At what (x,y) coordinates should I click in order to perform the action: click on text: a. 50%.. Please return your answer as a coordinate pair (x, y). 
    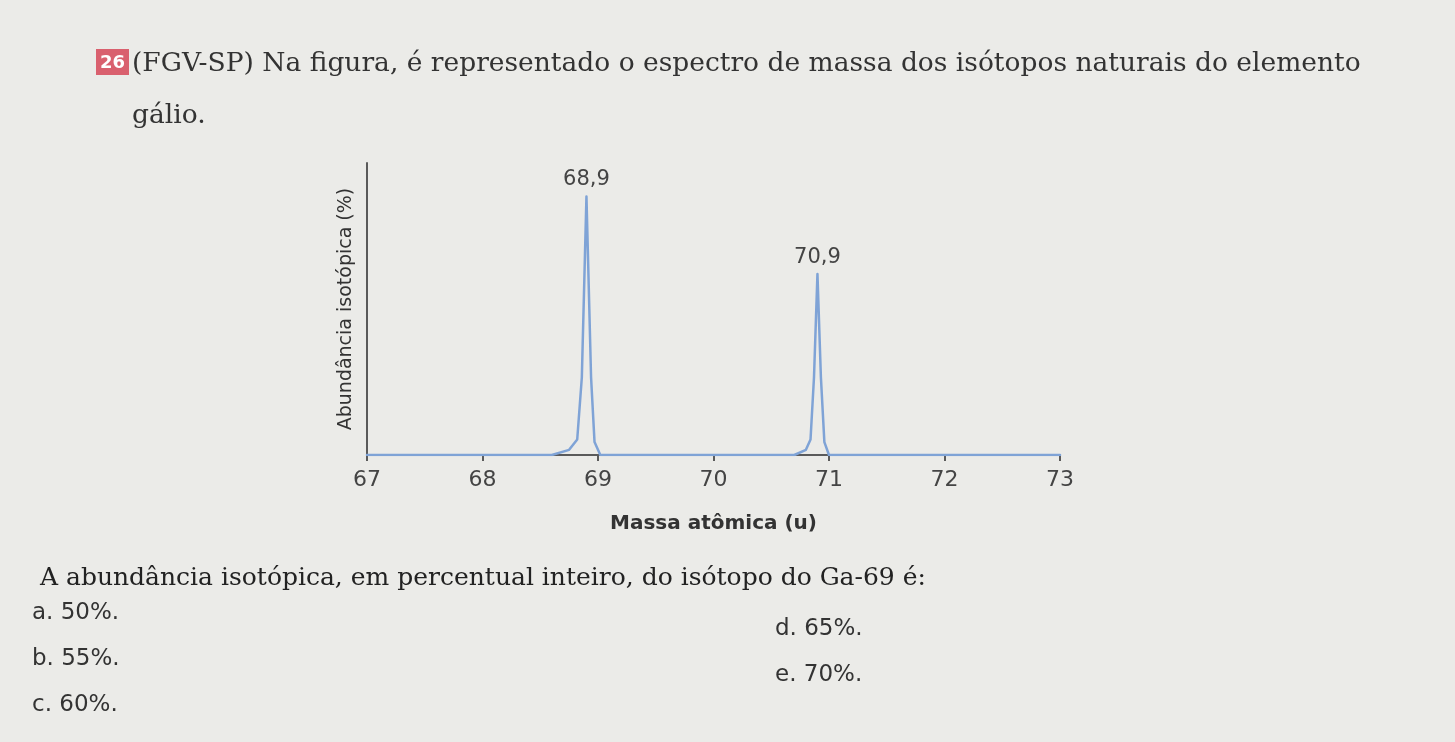
    Looking at the image, I should click on (76, 611).